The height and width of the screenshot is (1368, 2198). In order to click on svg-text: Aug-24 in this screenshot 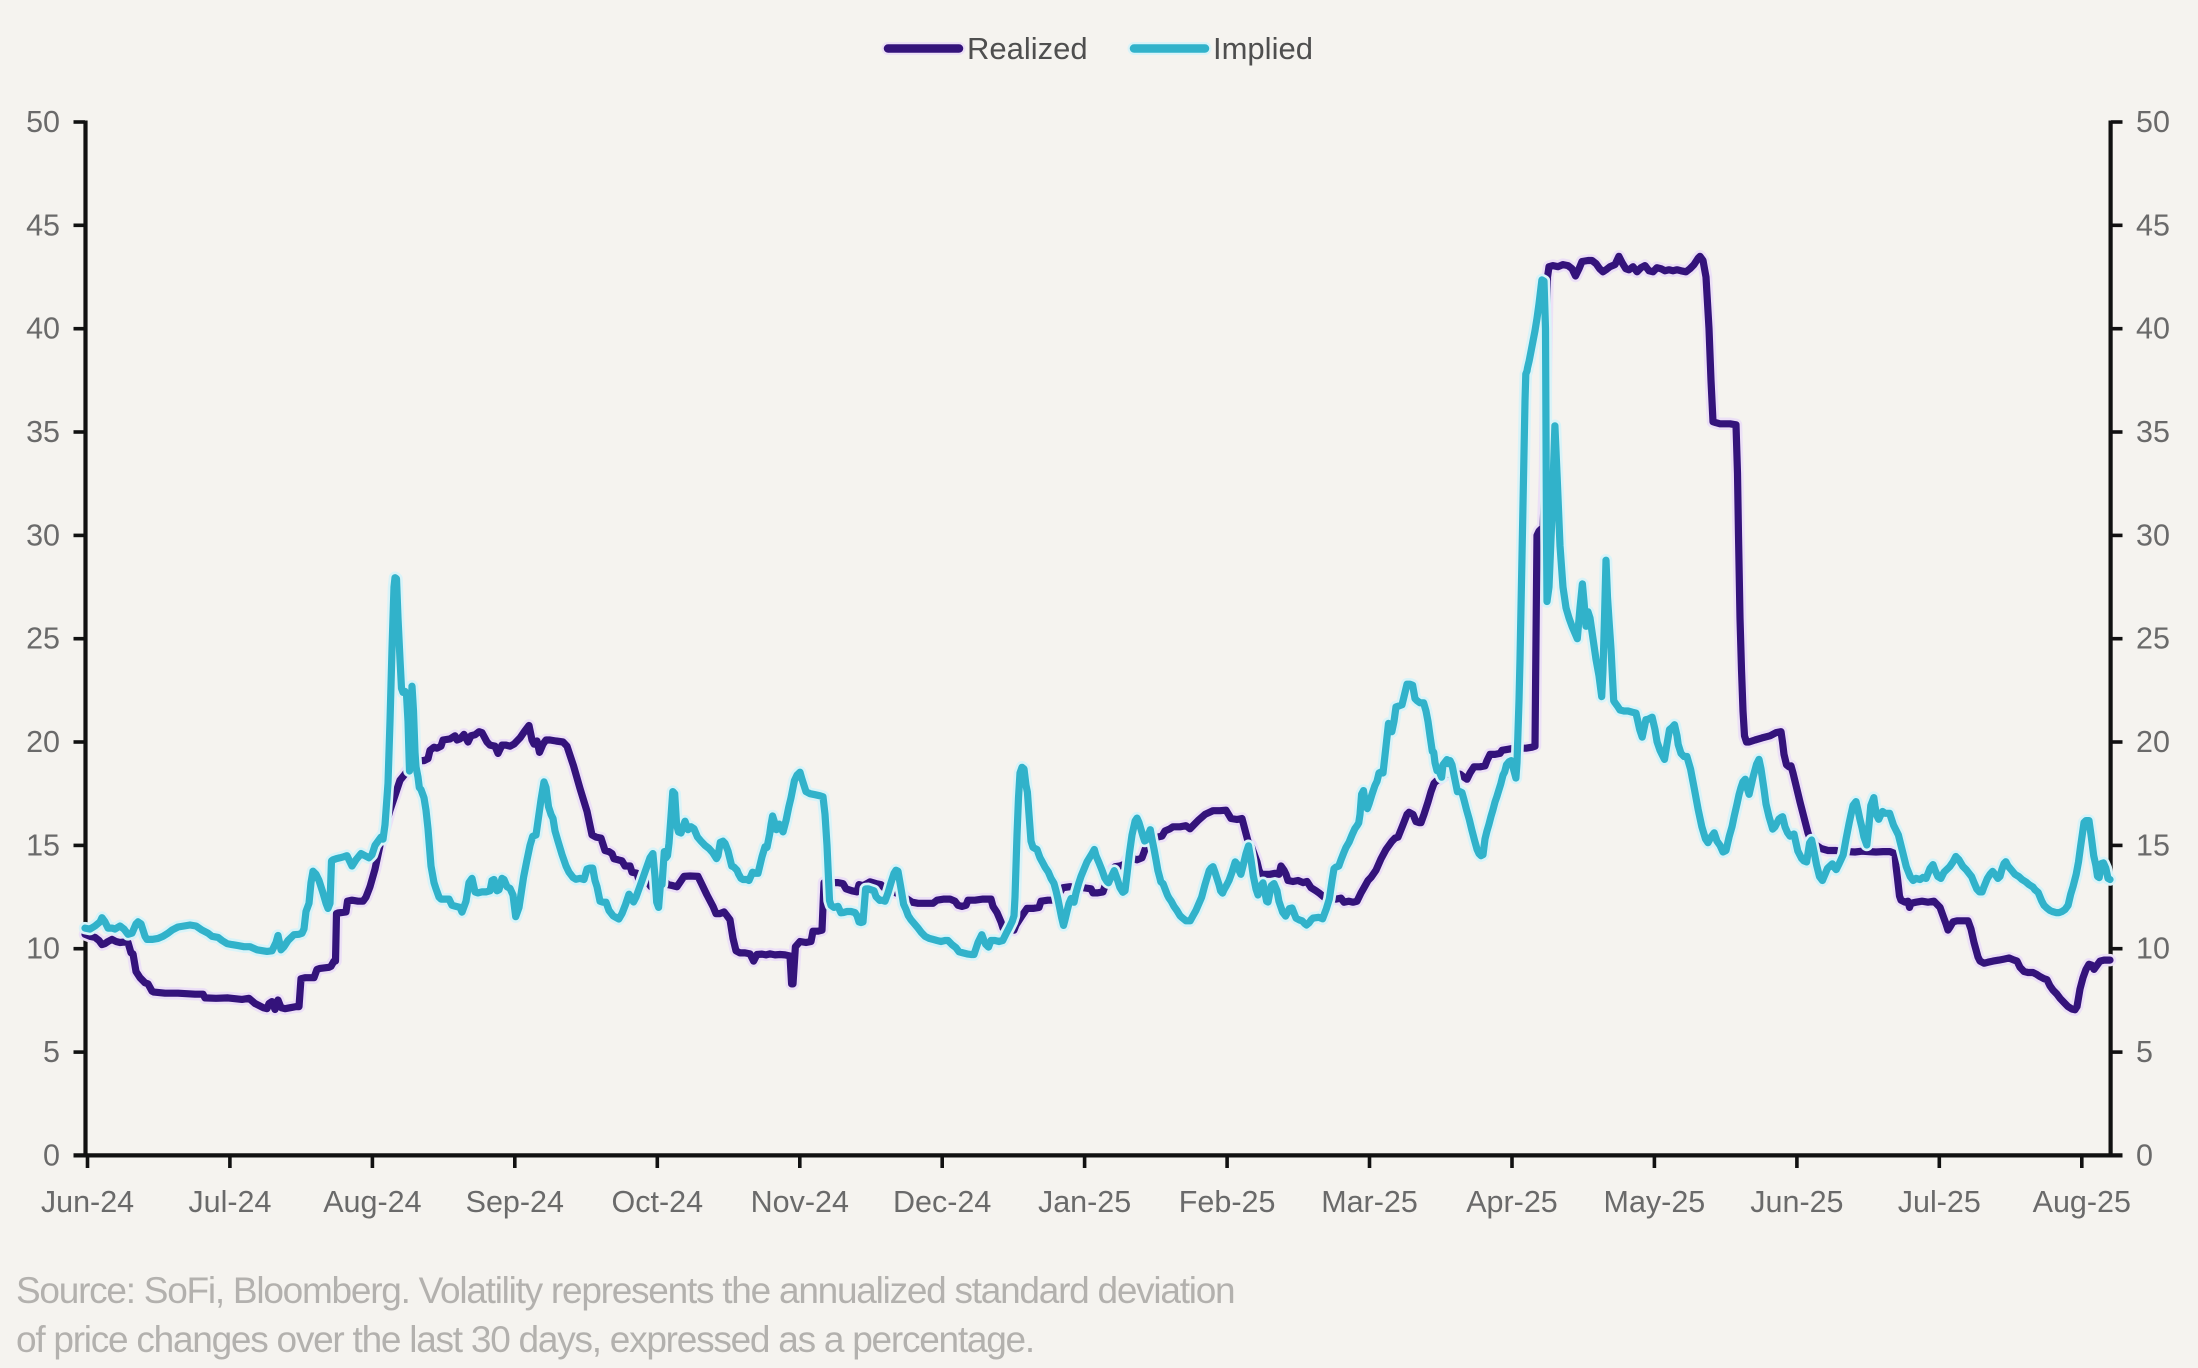, I will do `click(372, 1202)`.